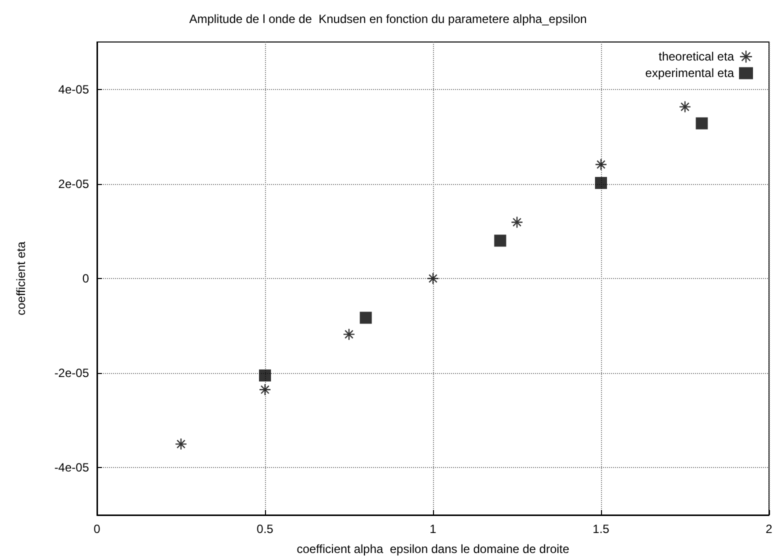 The image size is (776, 560). What do you see at coordinates (74, 89) in the screenshot?
I see `y-tick-label: 4e-05` at bounding box center [74, 89].